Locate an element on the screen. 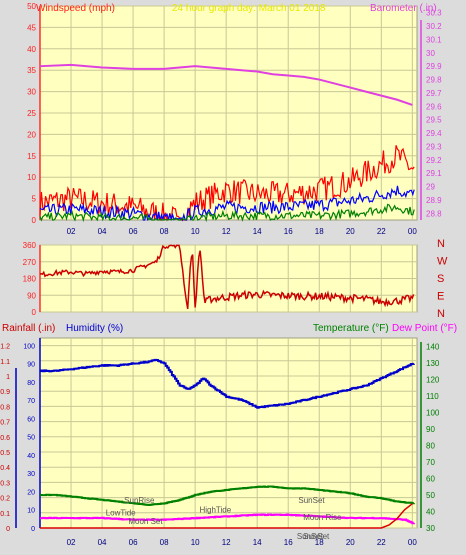 Image resolution: width=466 pixels, height=555 pixels. barometer-line is located at coordinates (226, 84).